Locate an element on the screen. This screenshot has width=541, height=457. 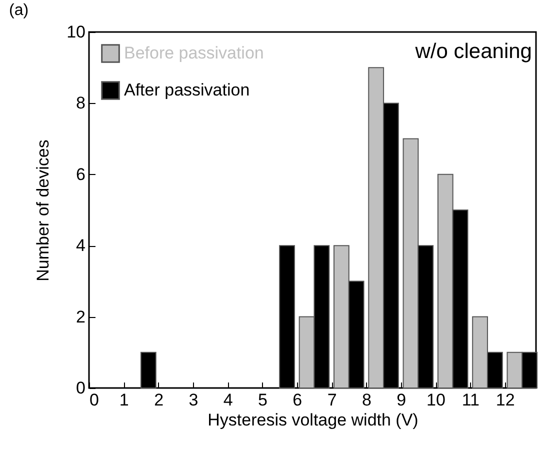
y-tick-label: 0 is located at coordinates (81, 388).